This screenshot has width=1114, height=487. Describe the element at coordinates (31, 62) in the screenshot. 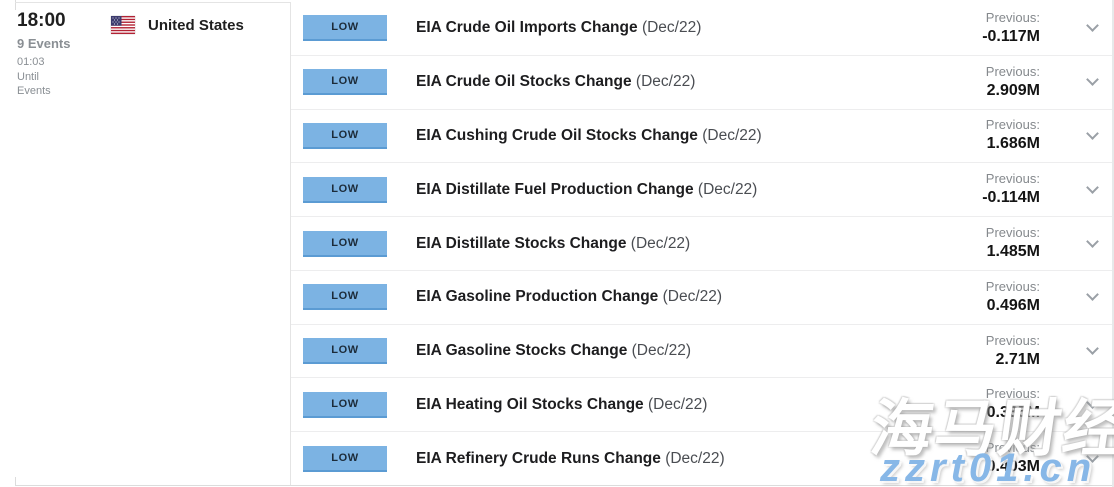

I see `countdown-time: 01:03` at that location.